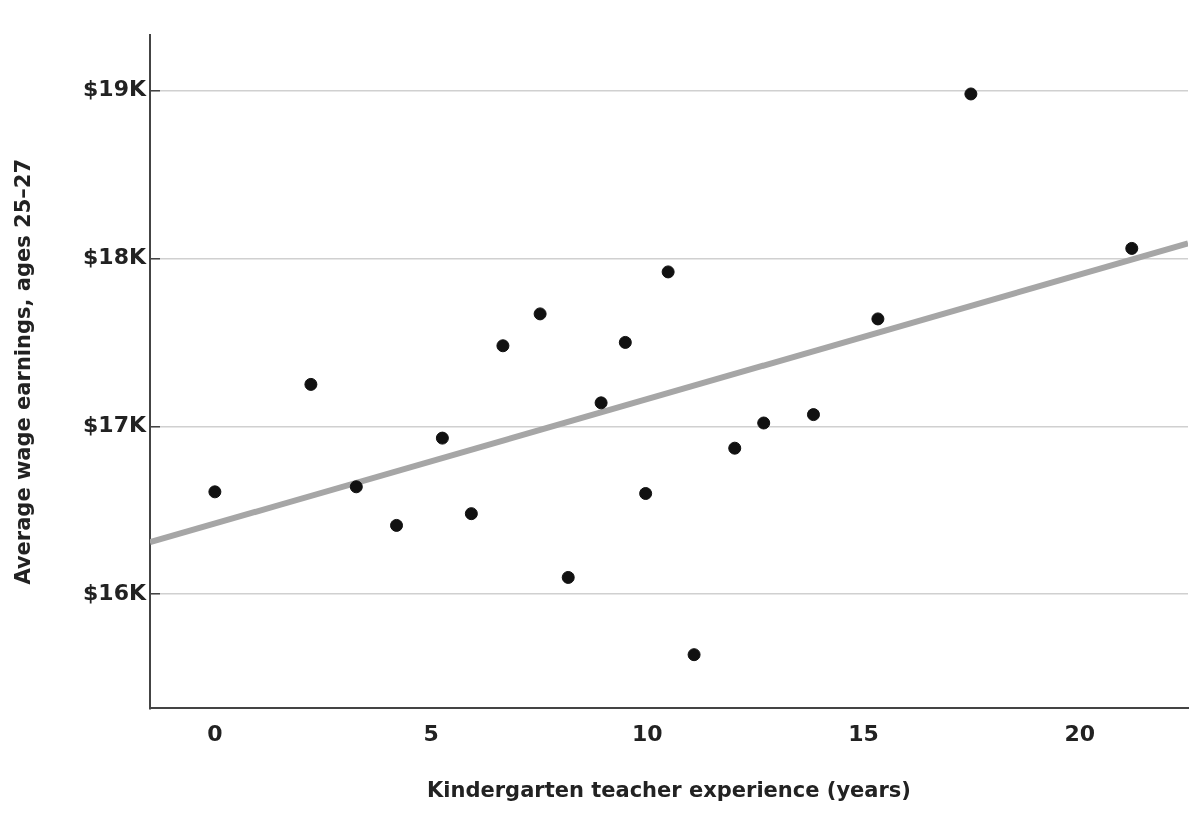 The image size is (1203, 818). Describe the element at coordinates (431, 734) in the screenshot. I see `x-tick-label: 5` at that location.